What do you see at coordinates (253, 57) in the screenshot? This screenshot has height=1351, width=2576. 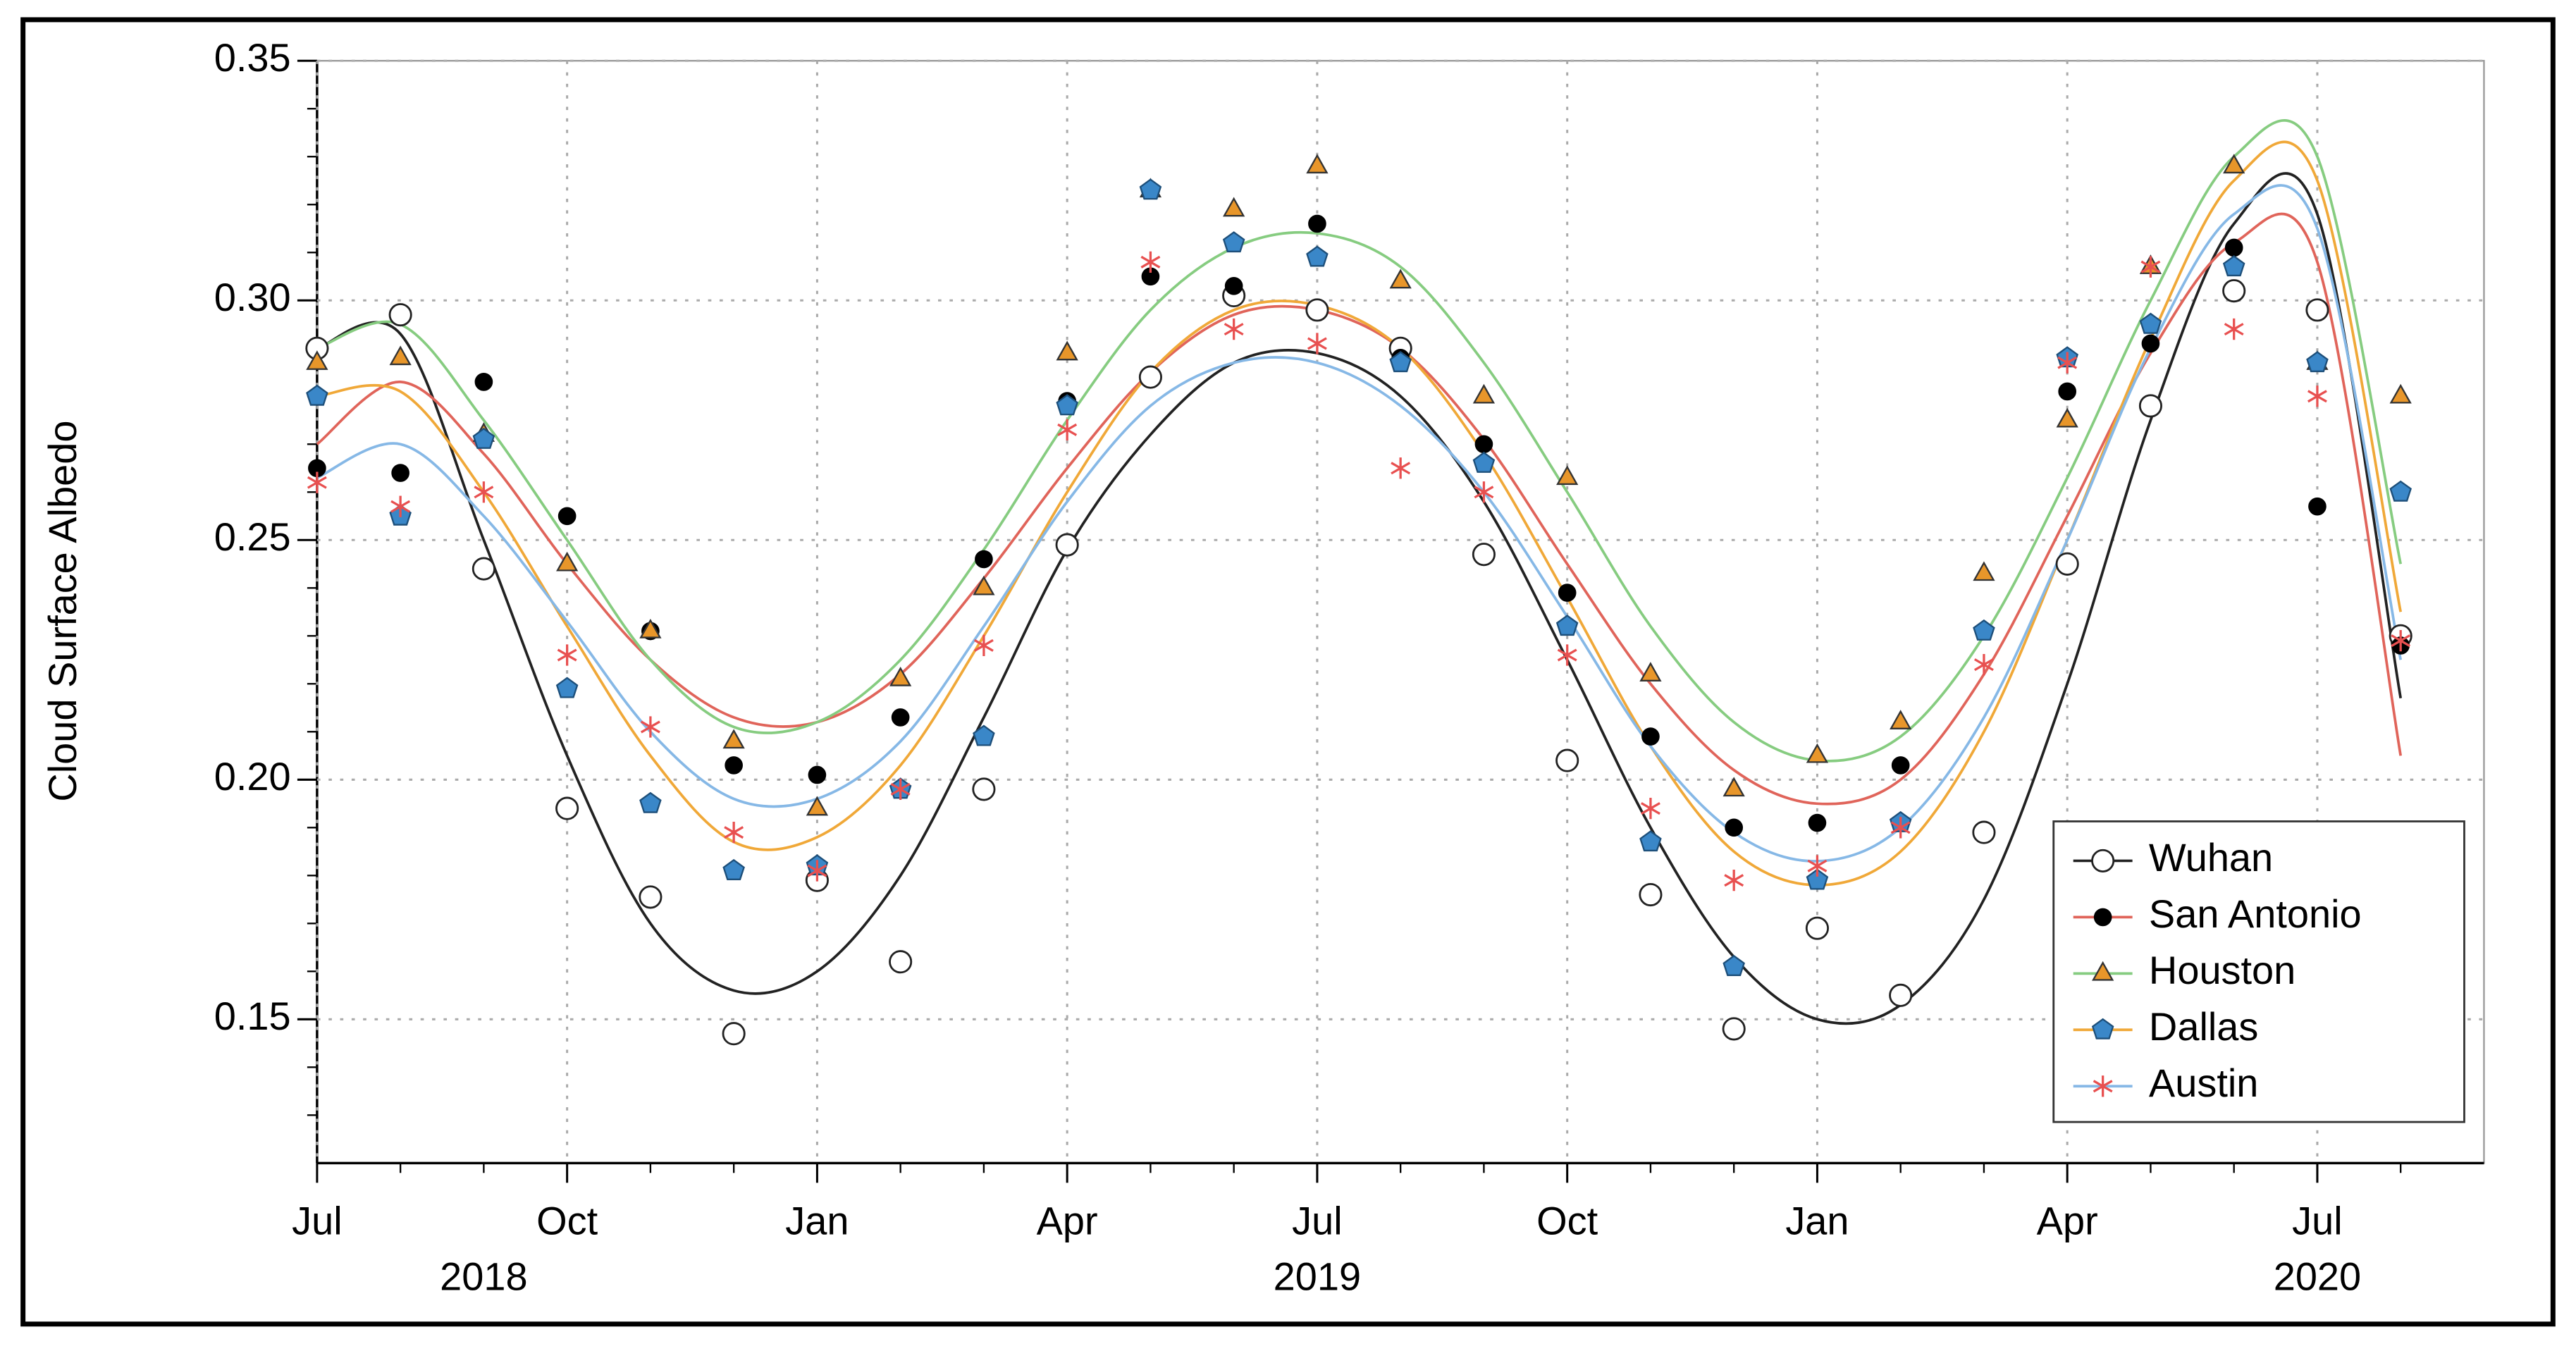 I see `y-tick-label: 0.35` at bounding box center [253, 57].